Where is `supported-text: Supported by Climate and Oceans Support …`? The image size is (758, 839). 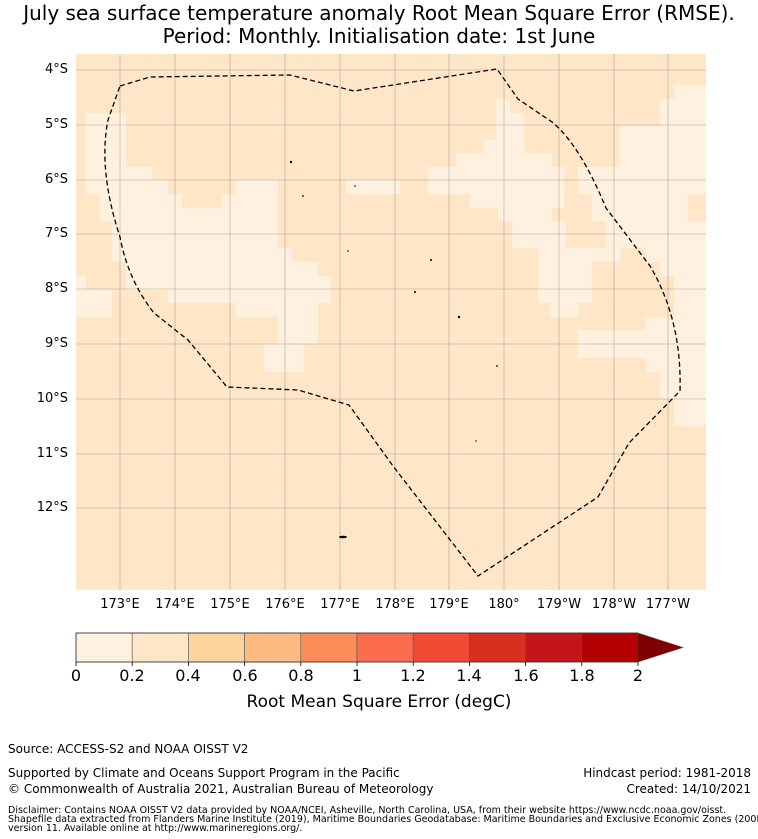 supported-text: Supported by Climate and Oceans Support … is located at coordinates (204, 773).